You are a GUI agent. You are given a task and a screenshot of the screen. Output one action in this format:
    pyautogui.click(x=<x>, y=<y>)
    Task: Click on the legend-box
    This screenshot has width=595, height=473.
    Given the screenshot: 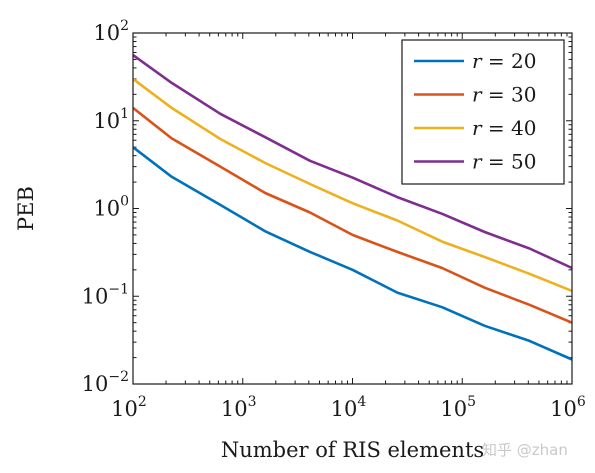 What is the action you would take?
    pyautogui.click(x=483, y=112)
    